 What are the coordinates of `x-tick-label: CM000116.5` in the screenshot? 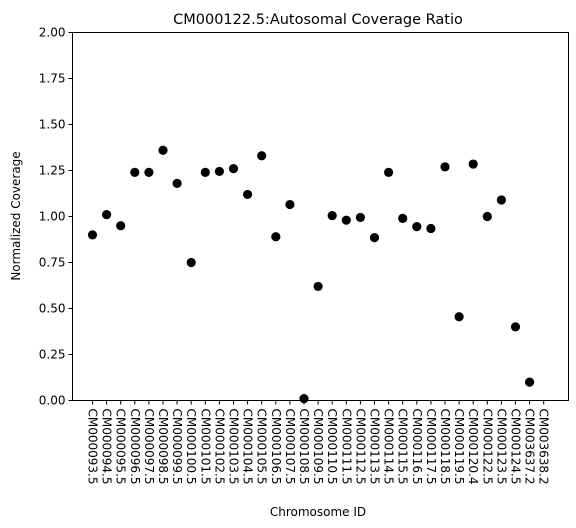 It's located at (417, 447).